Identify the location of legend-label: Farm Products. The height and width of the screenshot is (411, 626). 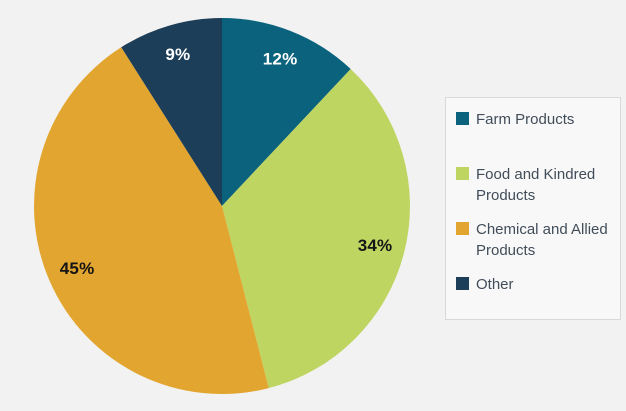
(525, 119).